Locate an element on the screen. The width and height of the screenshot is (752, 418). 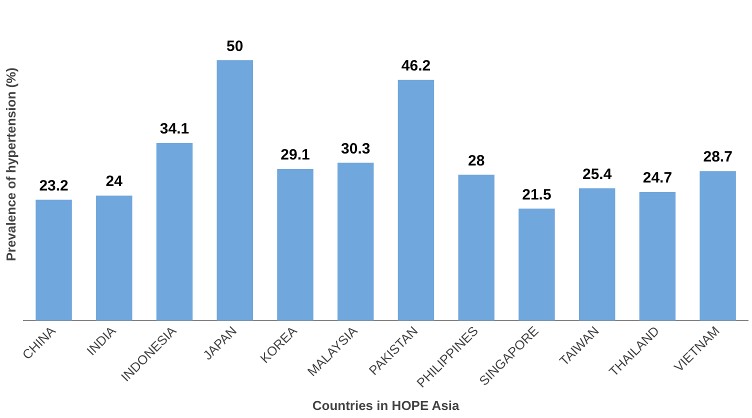
data-label: 21.5 is located at coordinates (537, 195).